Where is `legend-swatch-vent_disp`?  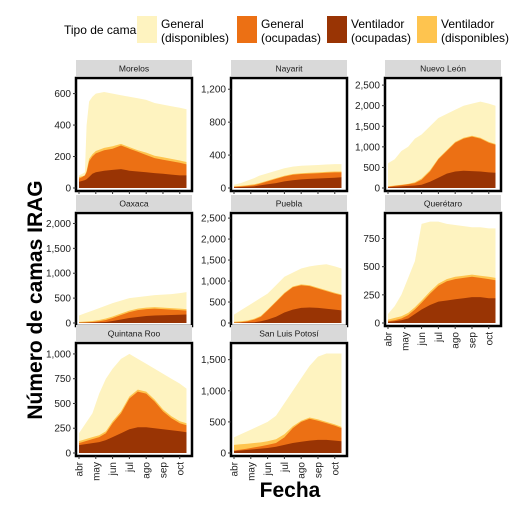
legend-swatch-vent_disp is located at coordinates (427, 29).